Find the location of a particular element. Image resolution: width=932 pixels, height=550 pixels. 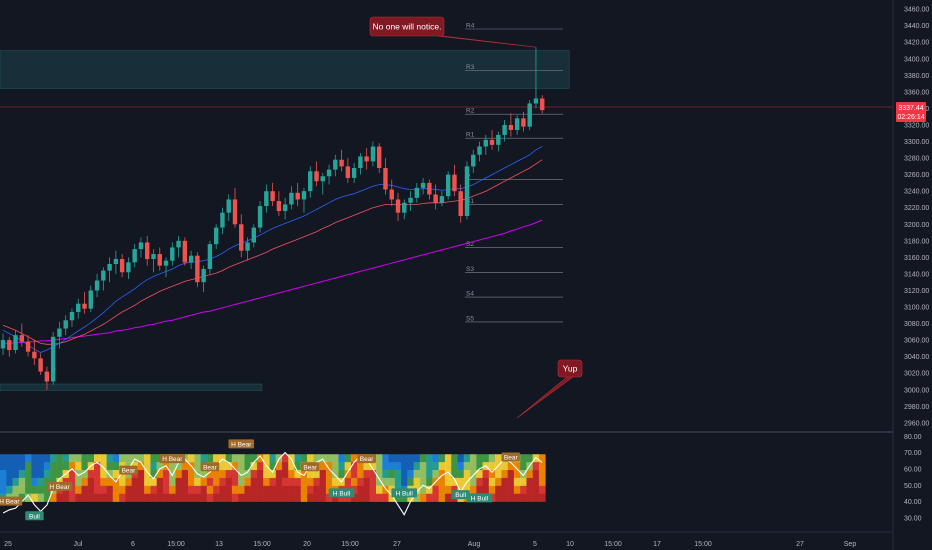

price-tick-label: 3400.00 is located at coordinates (916, 59).